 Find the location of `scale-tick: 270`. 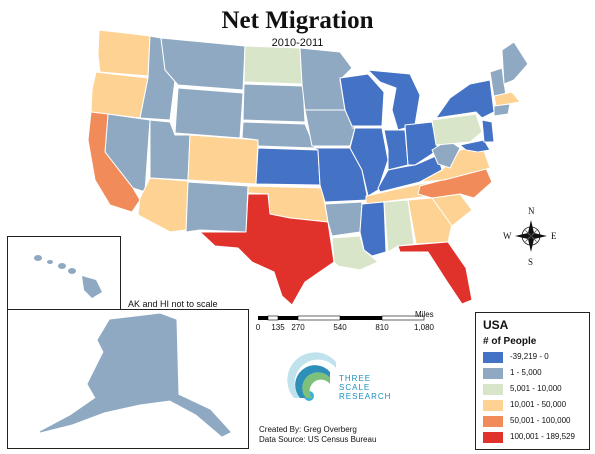

scale-tick: 270 is located at coordinates (298, 327).